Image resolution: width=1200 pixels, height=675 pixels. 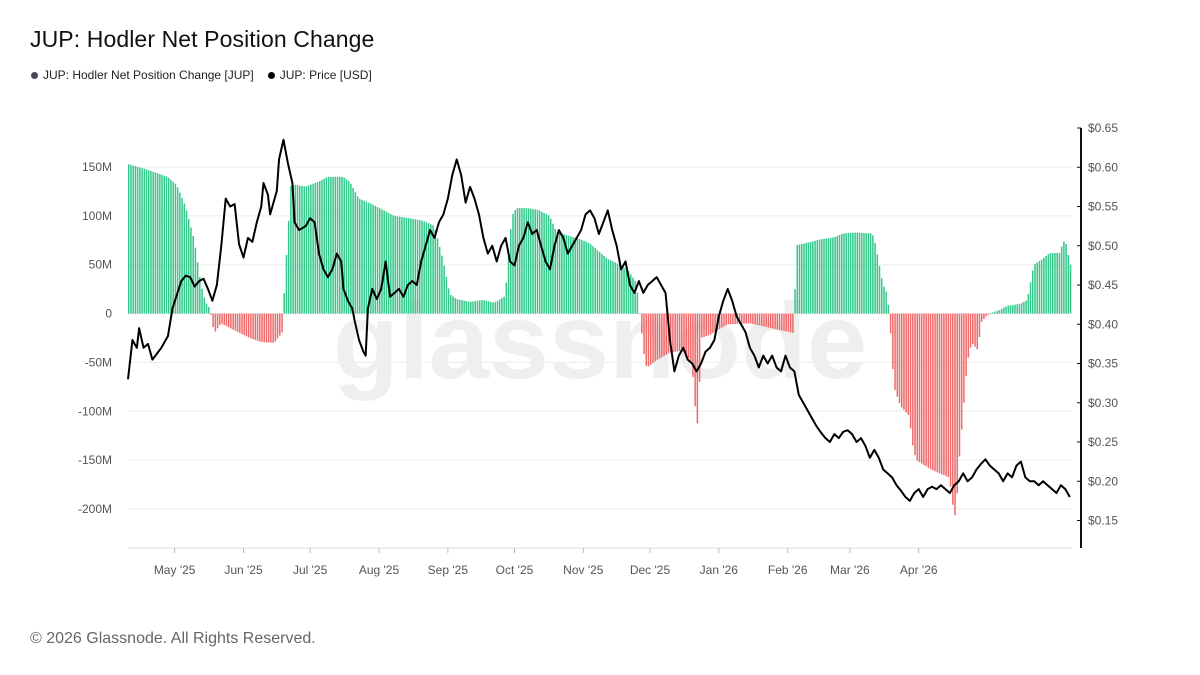 What do you see at coordinates (379, 570) in the screenshot?
I see `x-tick-label: Aug '25` at bounding box center [379, 570].